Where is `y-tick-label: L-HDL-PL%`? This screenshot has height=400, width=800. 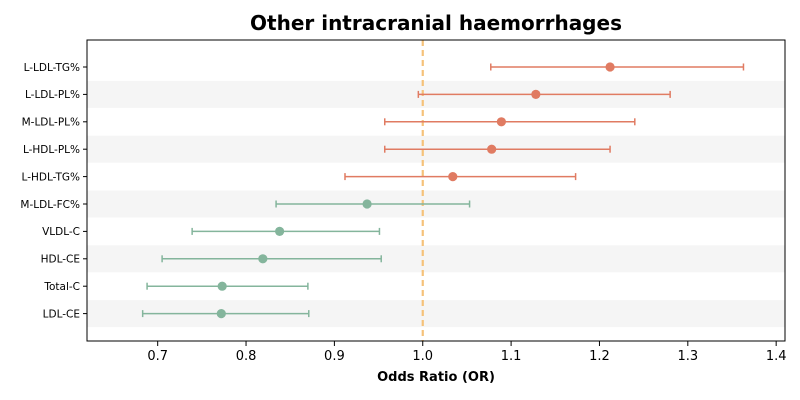
y-tick-label: L-HDL-PL% is located at coordinates (51, 150).